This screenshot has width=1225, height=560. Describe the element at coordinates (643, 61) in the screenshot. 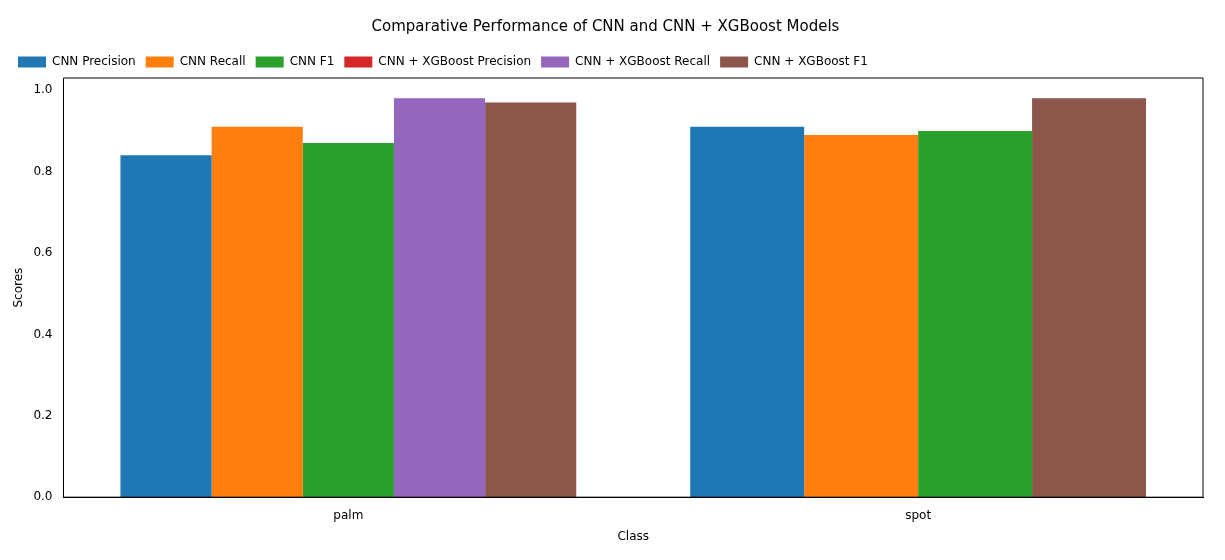

I see `legend-label: CNN + XGBoost Recall` at that location.